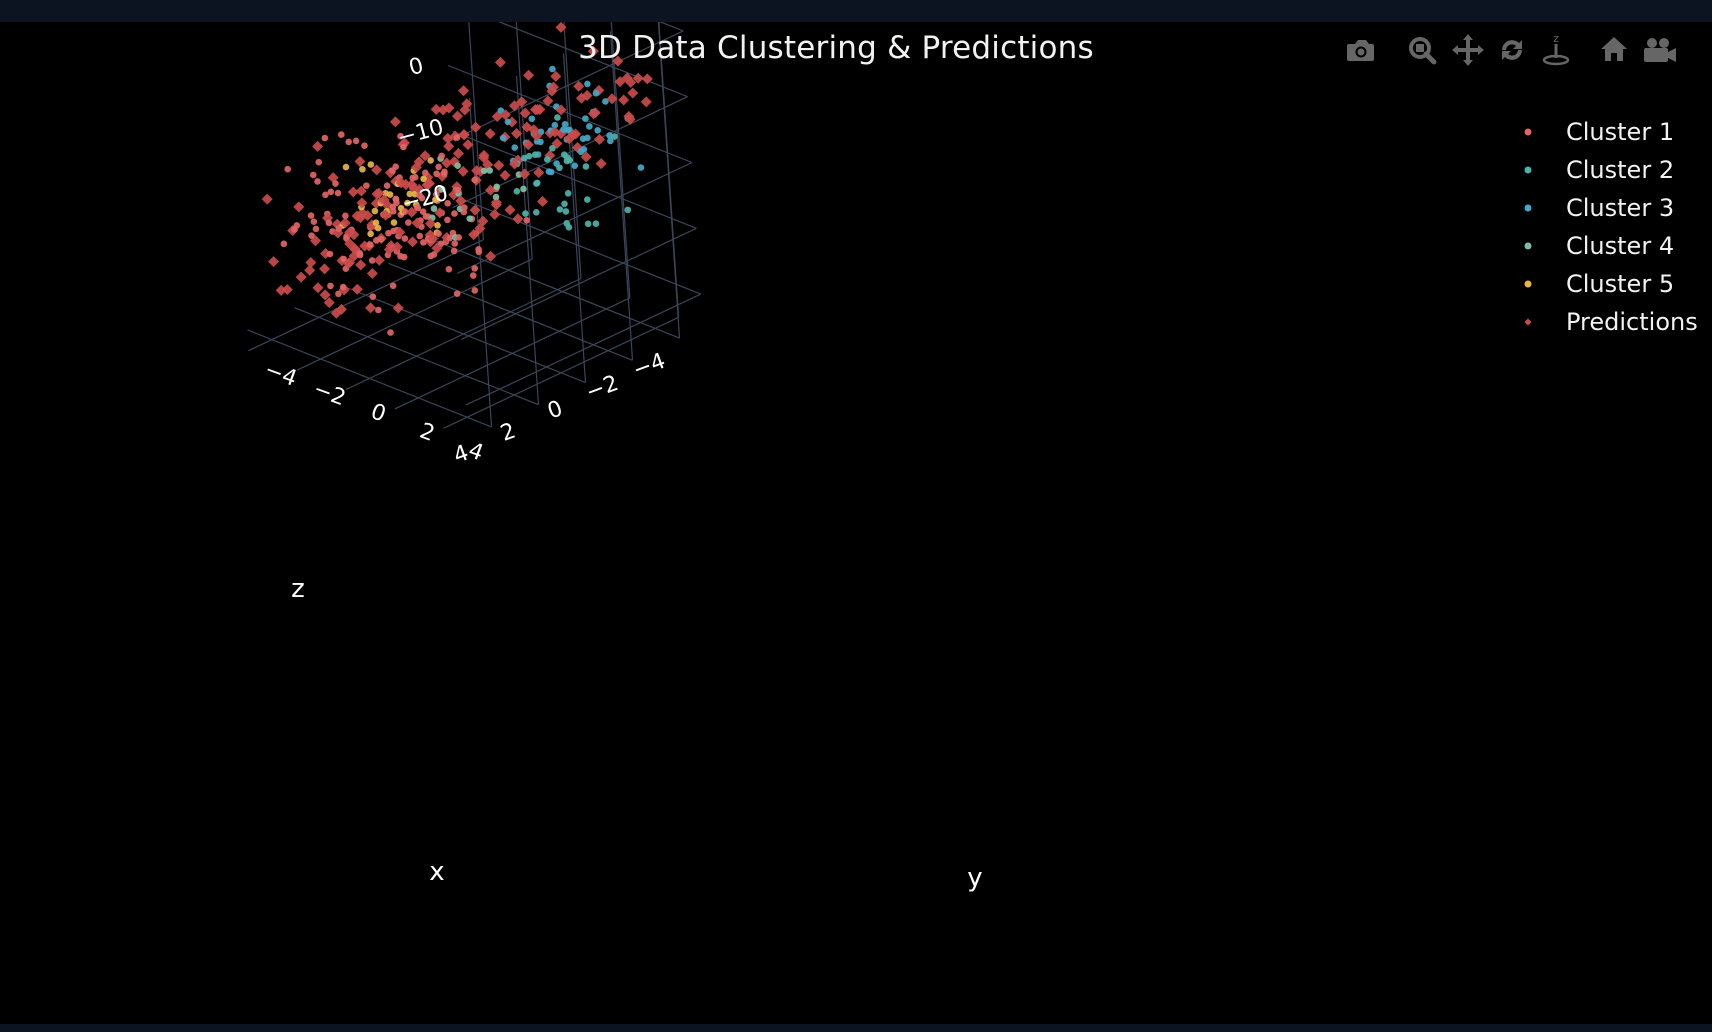 This screenshot has height=1032, width=1712. Describe the element at coordinates (1614, 50) in the screenshot. I see `reset-camera-icon` at that location.